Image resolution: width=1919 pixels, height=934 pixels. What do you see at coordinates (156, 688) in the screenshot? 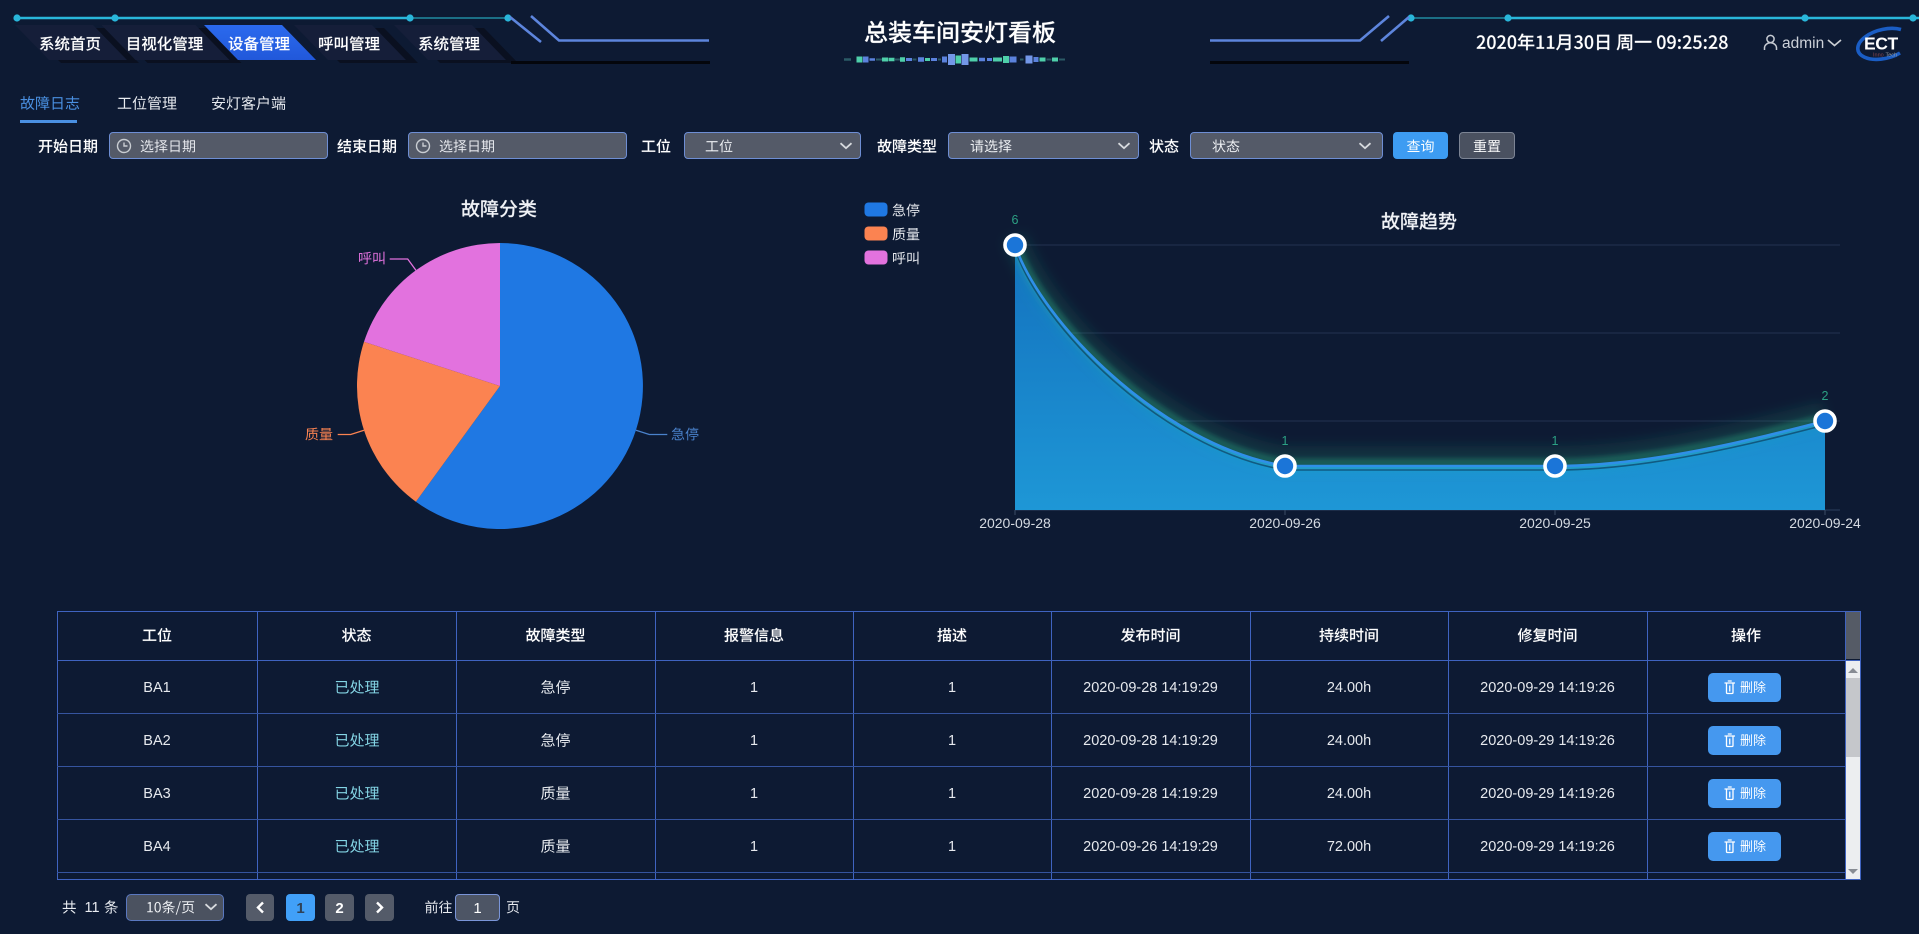
I see `svg-text: BA1` at bounding box center [156, 688].